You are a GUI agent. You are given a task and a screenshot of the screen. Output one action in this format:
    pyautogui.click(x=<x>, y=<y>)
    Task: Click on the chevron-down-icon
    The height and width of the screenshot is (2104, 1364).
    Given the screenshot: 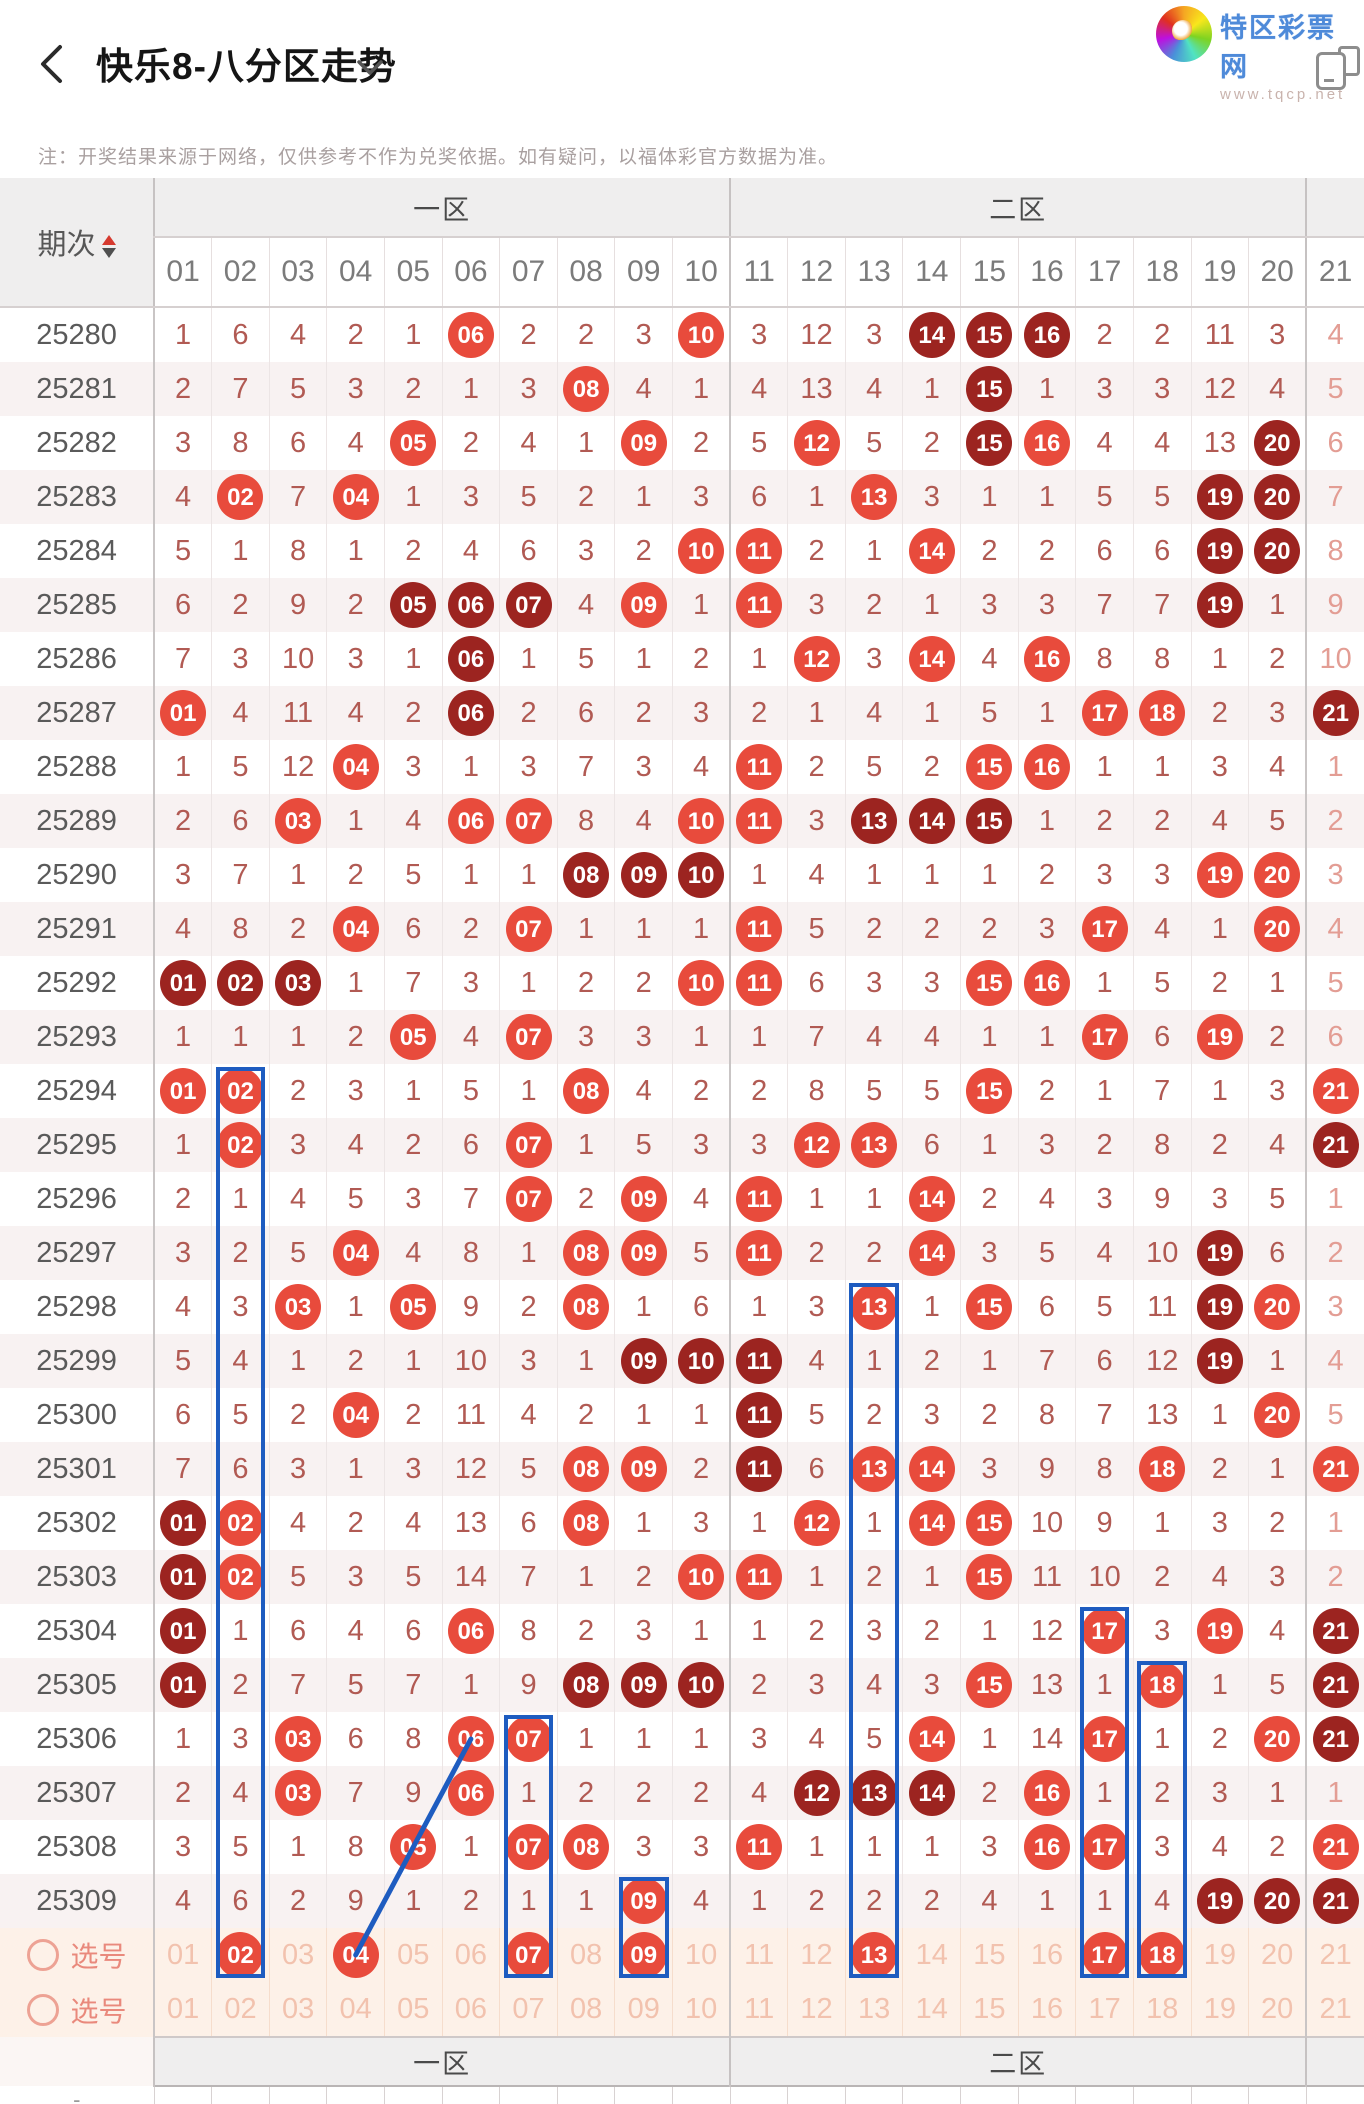 What is the action you would take?
    pyautogui.click(x=370, y=68)
    